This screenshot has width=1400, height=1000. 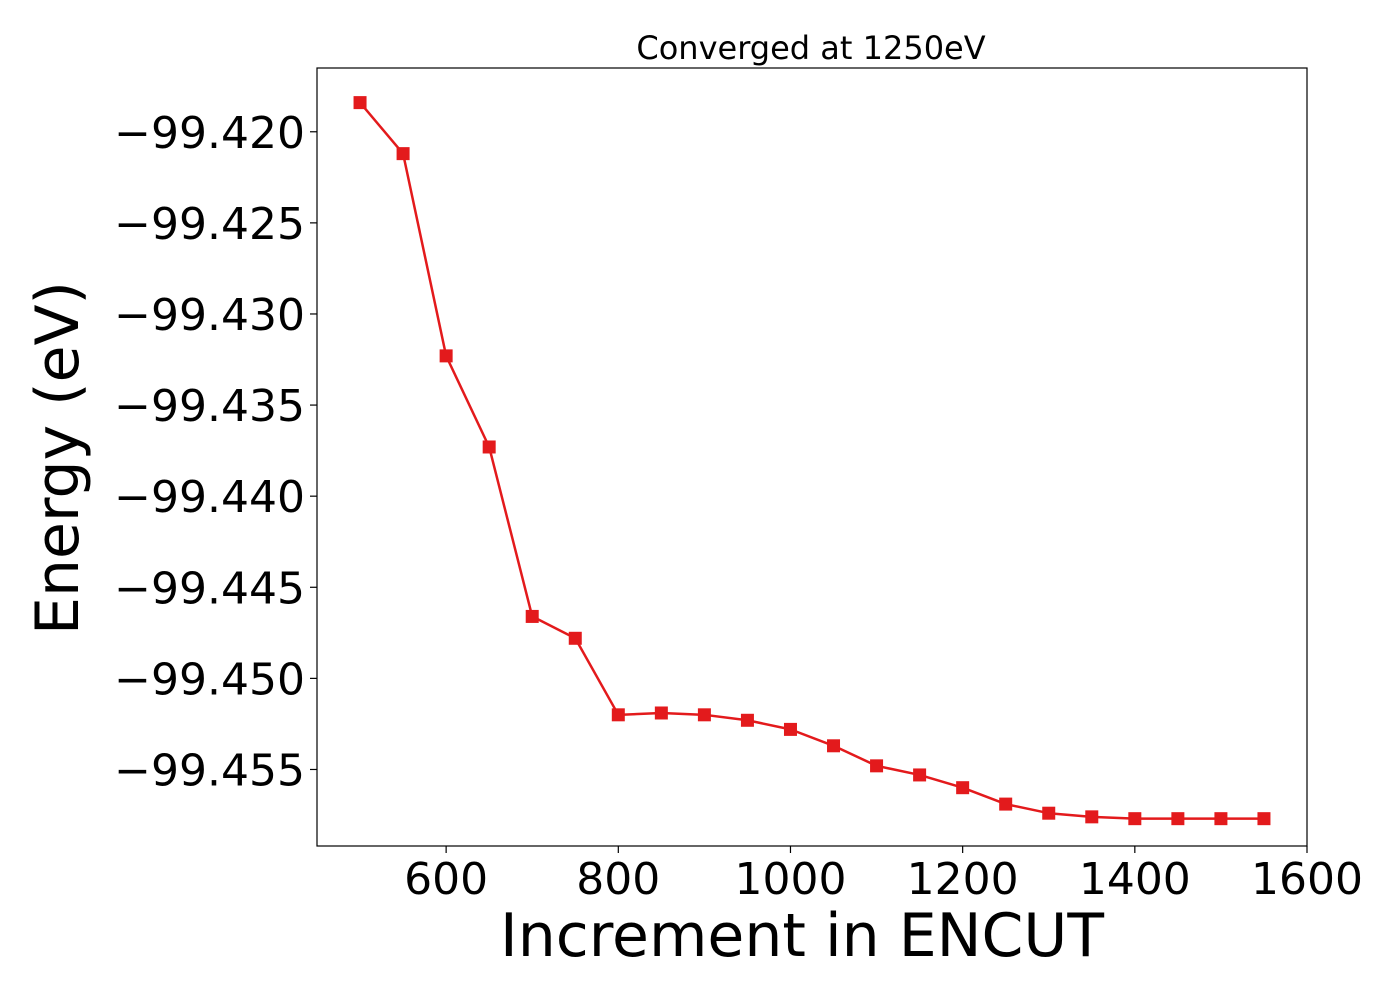 What do you see at coordinates (883, 875) in the screenshot?
I see `x-axis-ticks: 600 800 1000 1200 1400 1600` at bounding box center [883, 875].